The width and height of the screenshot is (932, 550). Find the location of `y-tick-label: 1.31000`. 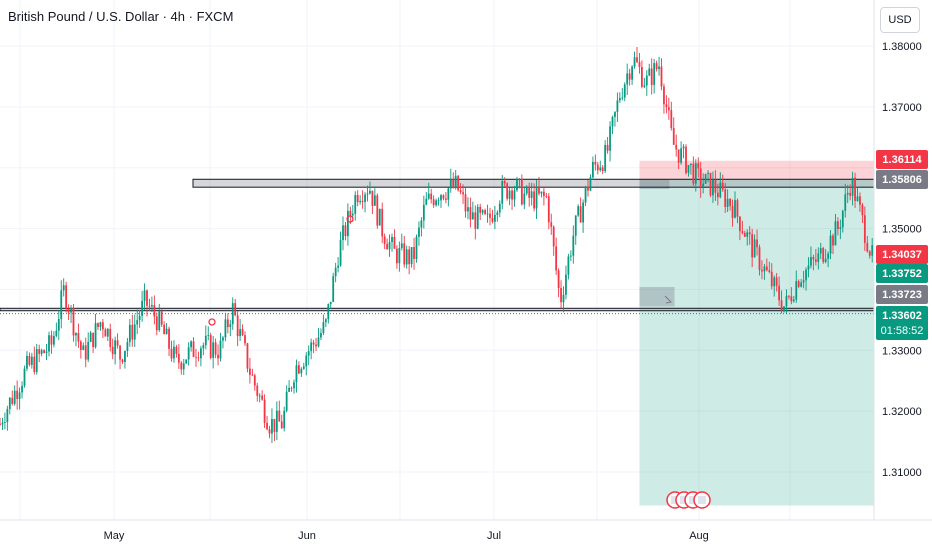

y-tick-label: 1.31000 is located at coordinates (902, 473).